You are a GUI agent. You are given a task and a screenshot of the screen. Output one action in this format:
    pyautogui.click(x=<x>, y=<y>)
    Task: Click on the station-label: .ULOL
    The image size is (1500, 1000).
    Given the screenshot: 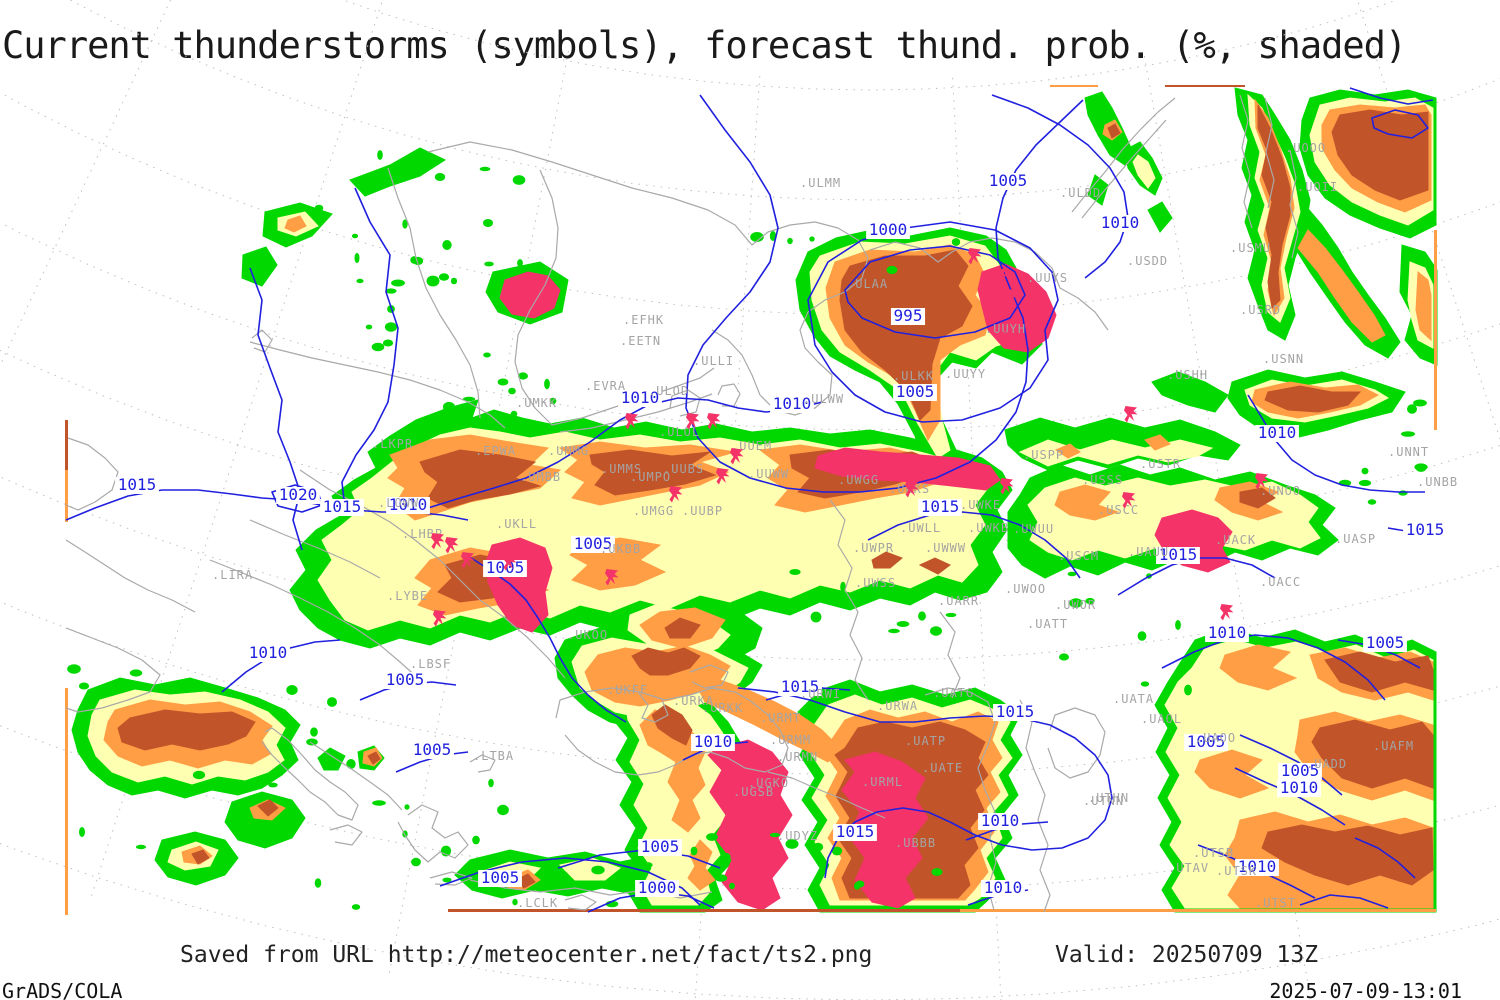 What is the action you would take?
    pyautogui.click(x=679, y=432)
    